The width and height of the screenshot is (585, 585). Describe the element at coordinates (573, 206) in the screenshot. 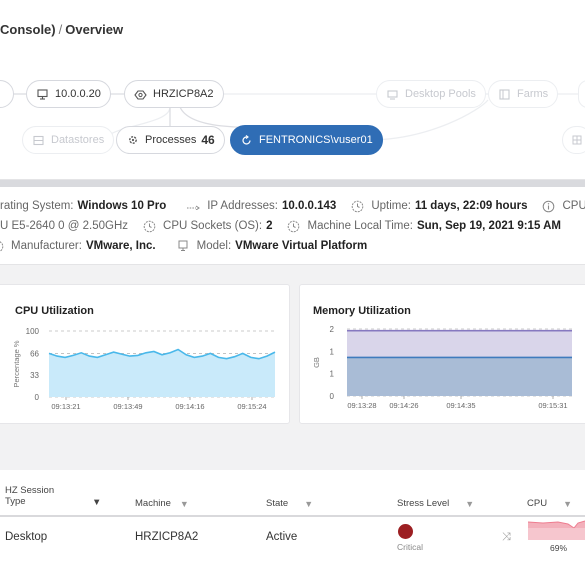

I see `cpu-label: CPU` at that location.